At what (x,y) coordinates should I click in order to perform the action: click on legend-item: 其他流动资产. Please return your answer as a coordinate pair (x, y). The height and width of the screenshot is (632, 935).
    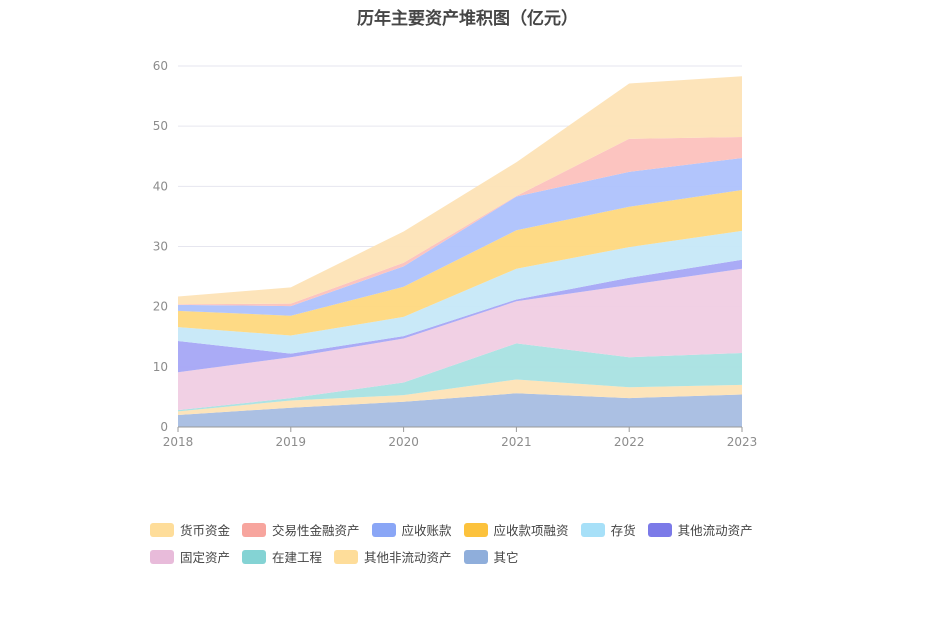
    Looking at the image, I should click on (700, 529).